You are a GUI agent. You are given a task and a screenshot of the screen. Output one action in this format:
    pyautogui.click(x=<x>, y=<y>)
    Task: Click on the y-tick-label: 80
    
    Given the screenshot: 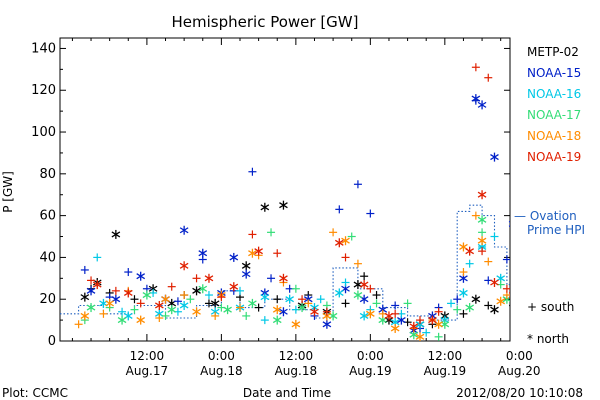 What is the action you would take?
    pyautogui.click(x=47, y=174)
    